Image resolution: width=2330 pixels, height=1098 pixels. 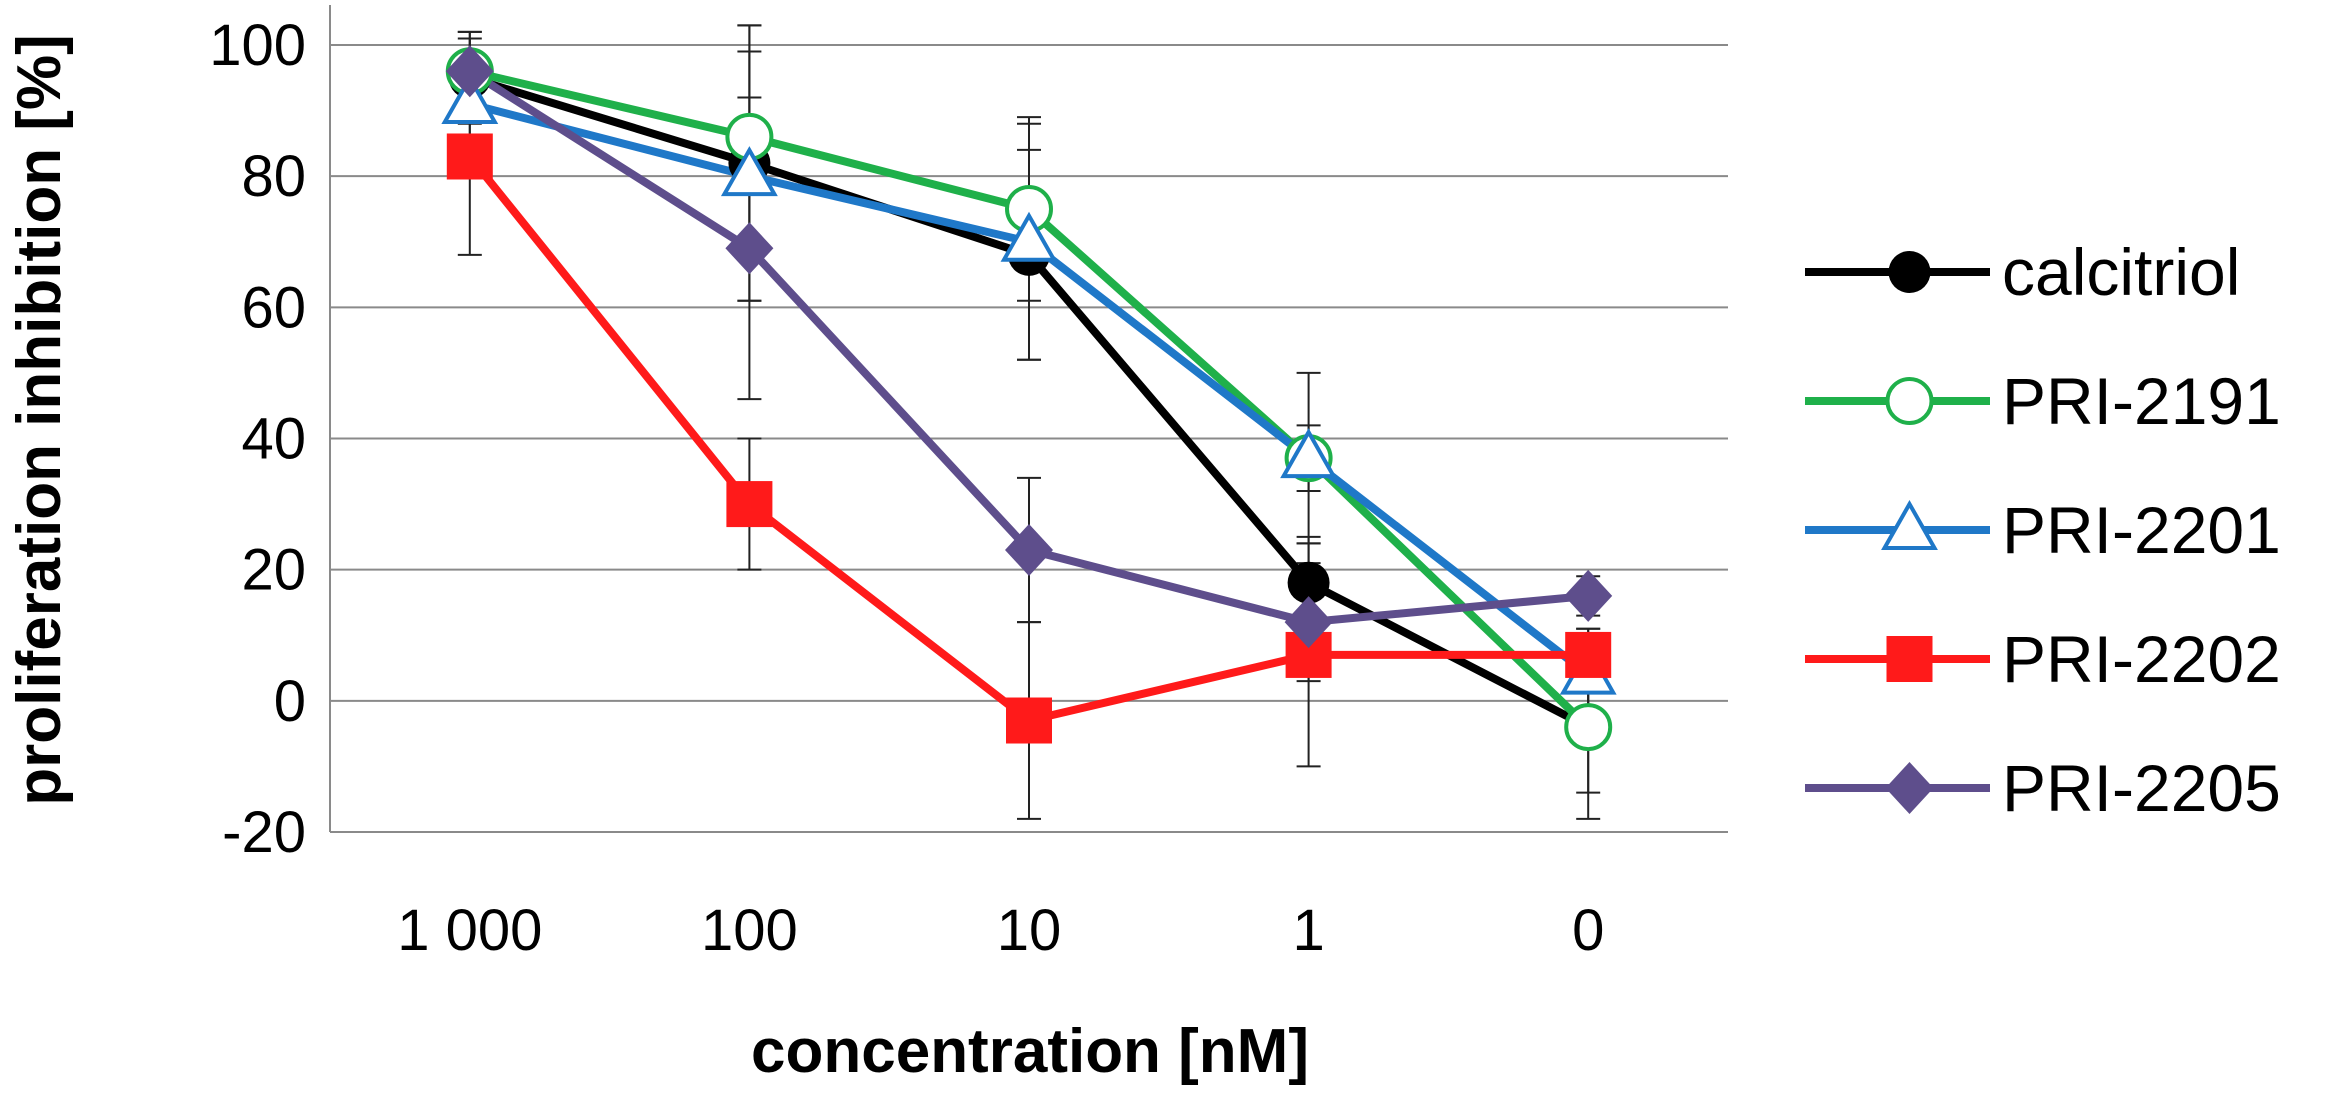 What do you see at coordinates (2141, 659) in the screenshot?
I see `legend-label-pri-2202: PRI-2202` at bounding box center [2141, 659].